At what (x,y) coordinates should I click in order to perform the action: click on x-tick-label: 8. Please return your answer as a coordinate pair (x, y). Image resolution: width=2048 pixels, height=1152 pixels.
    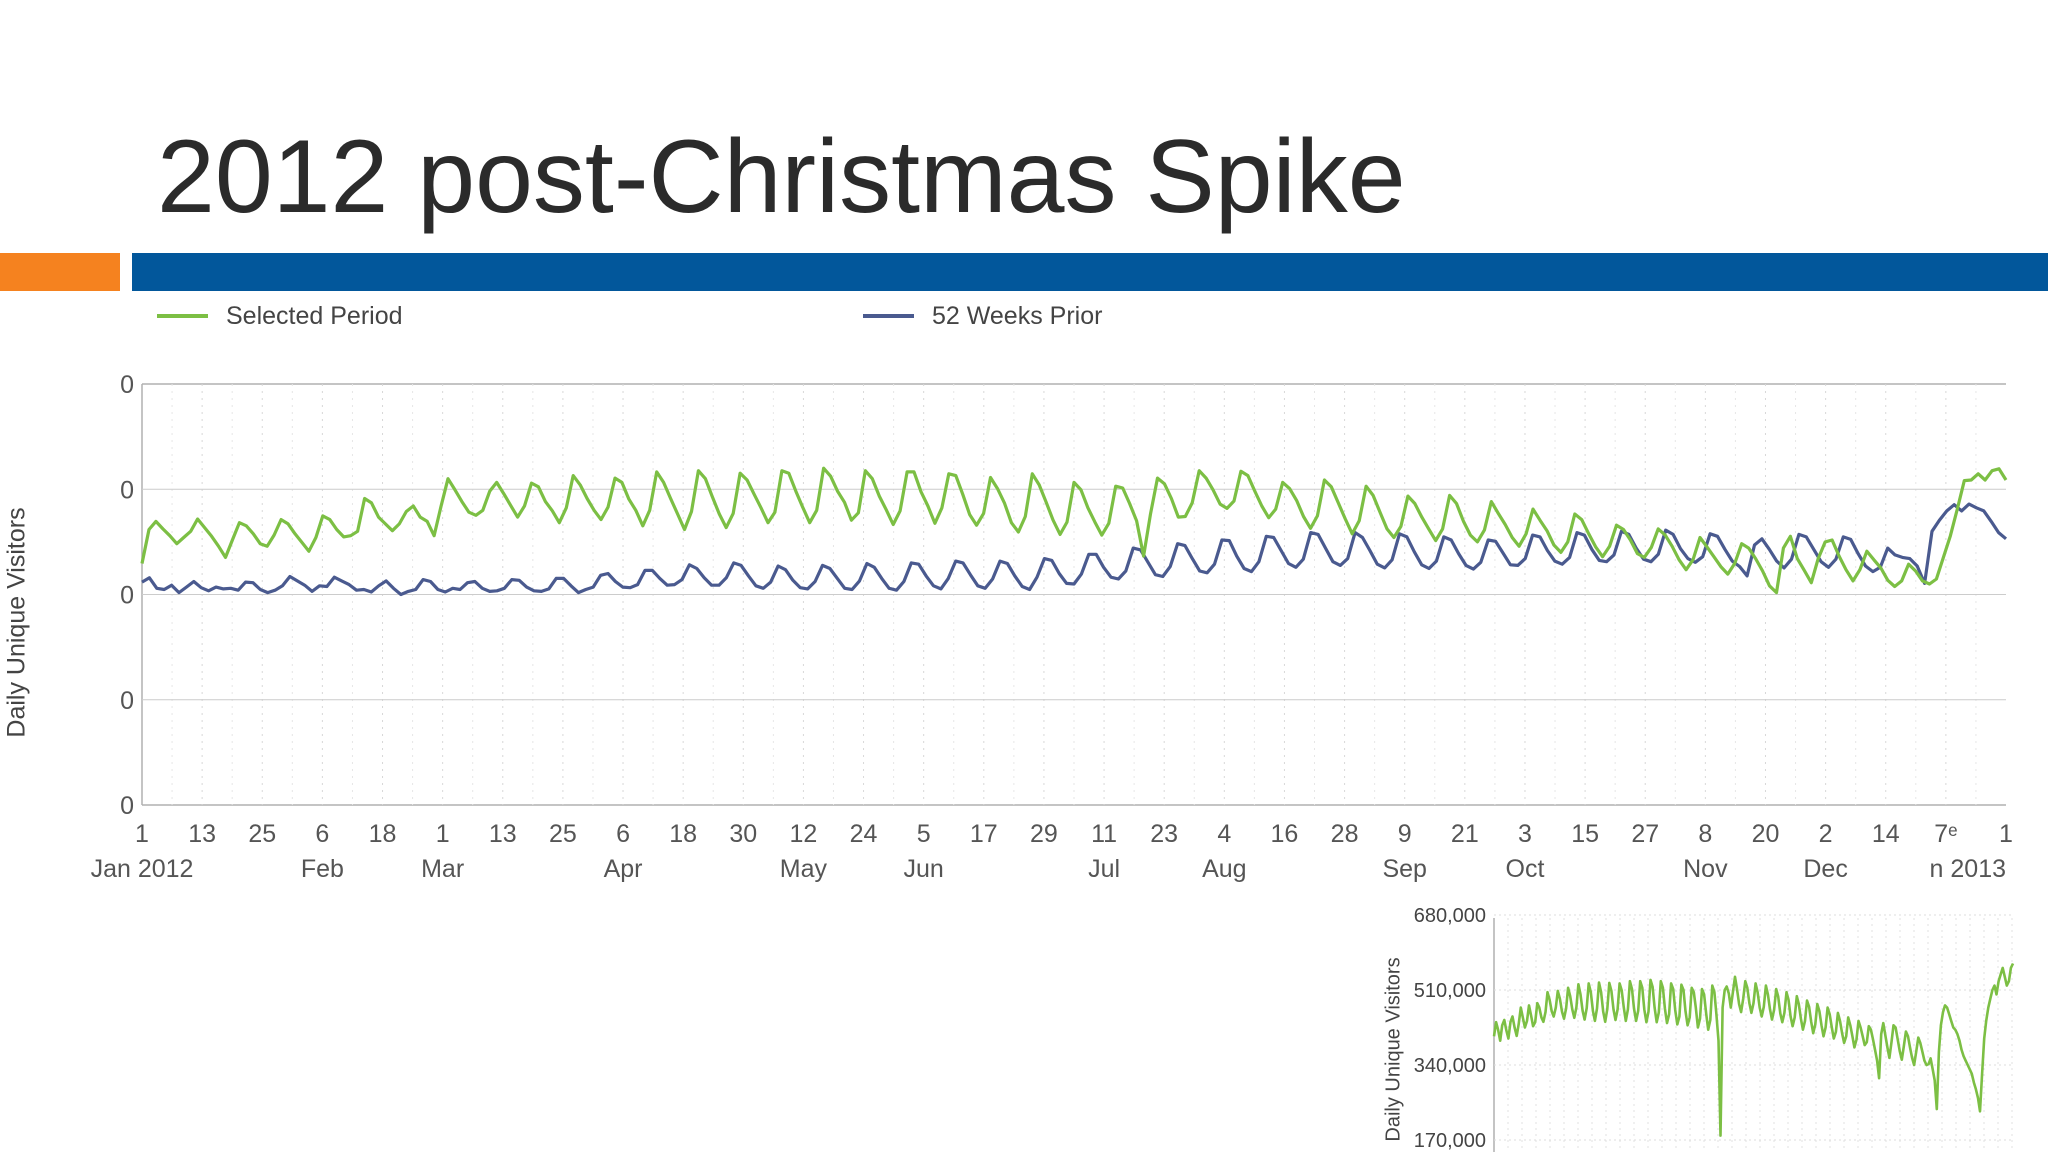
    Looking at the image, I should click on (1705, 834).